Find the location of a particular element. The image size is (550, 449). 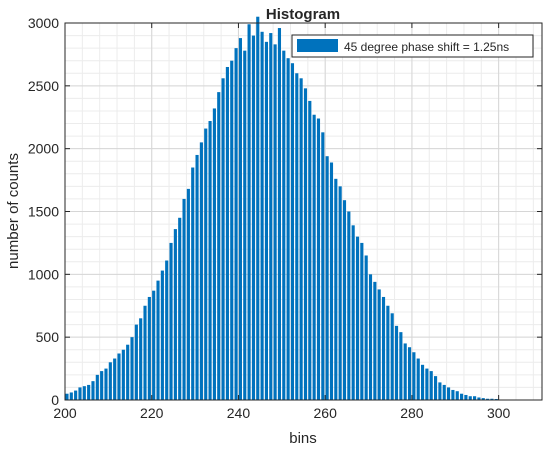

x-tick-label: 220 is located at coordinates (152, 413).